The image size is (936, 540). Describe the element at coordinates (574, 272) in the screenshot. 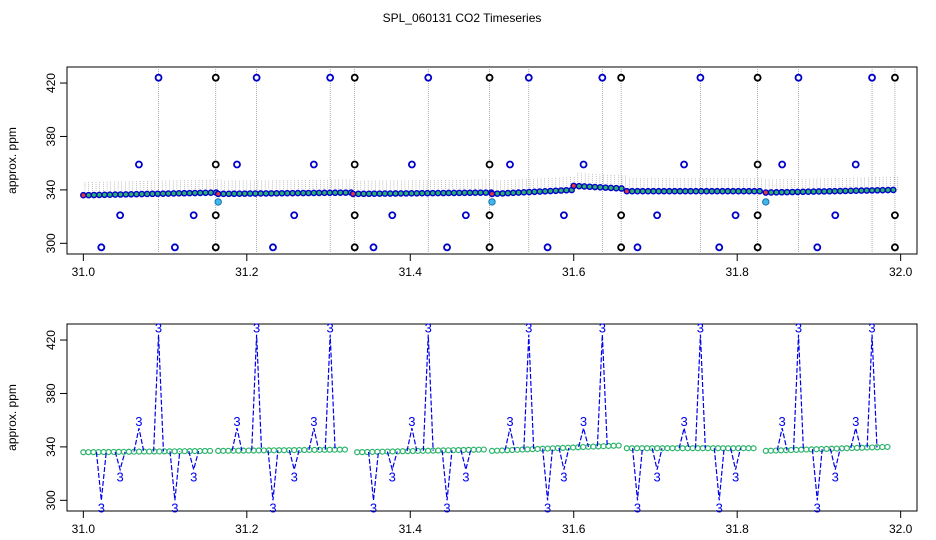

I see `top-x-tick-label: 31.6` at that location.